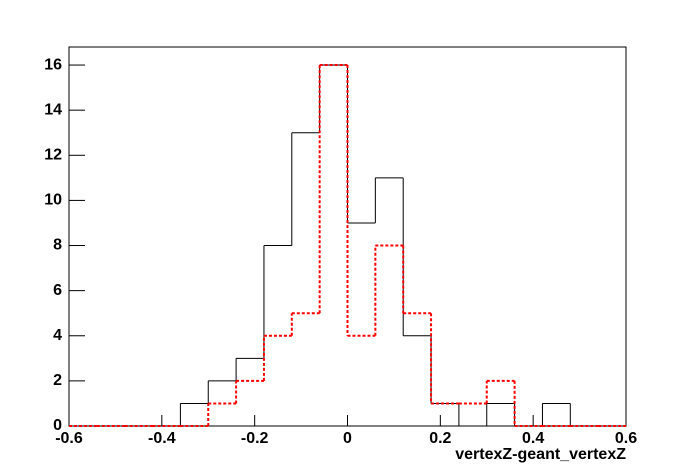 This screenshot has height=474, width=696. Describe the element at coordinates (540, 454) in the screenshot. I see `x-axis-label: vertexZ-geant_vertexZ` at that location.